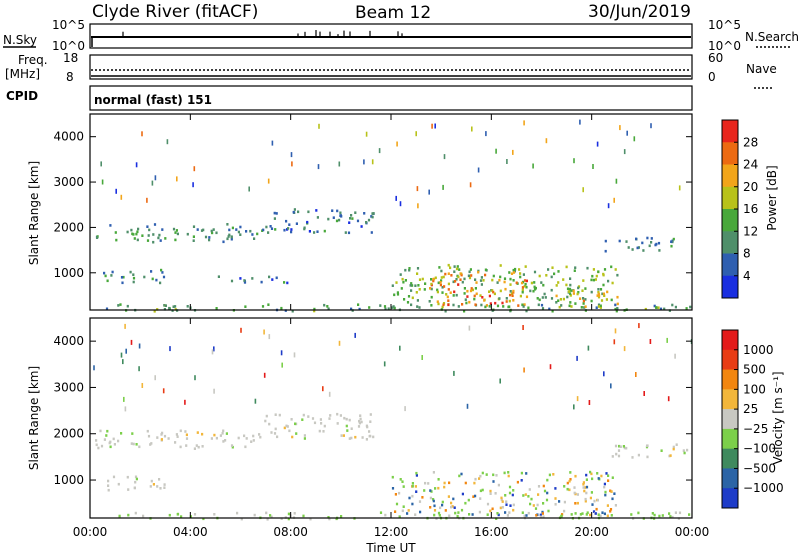 This screenshot has width=800, height=554. Describe the element at coordinates (752, 419) in the screenshot. I see `velocity-colorbar: 1000 500 100 25 −25 −100 −500 −1000` at that location.